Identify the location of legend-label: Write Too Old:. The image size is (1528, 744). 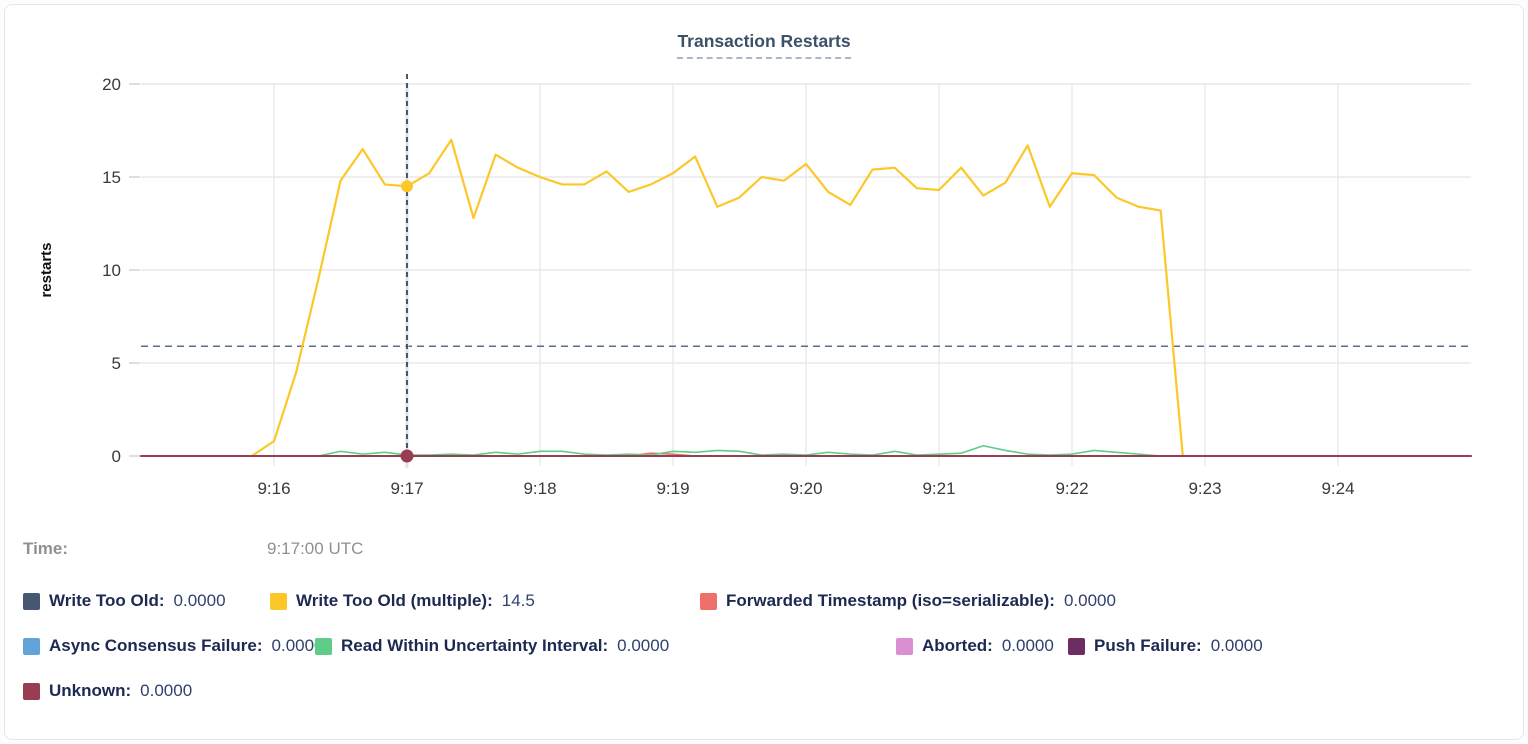
(107, 600).